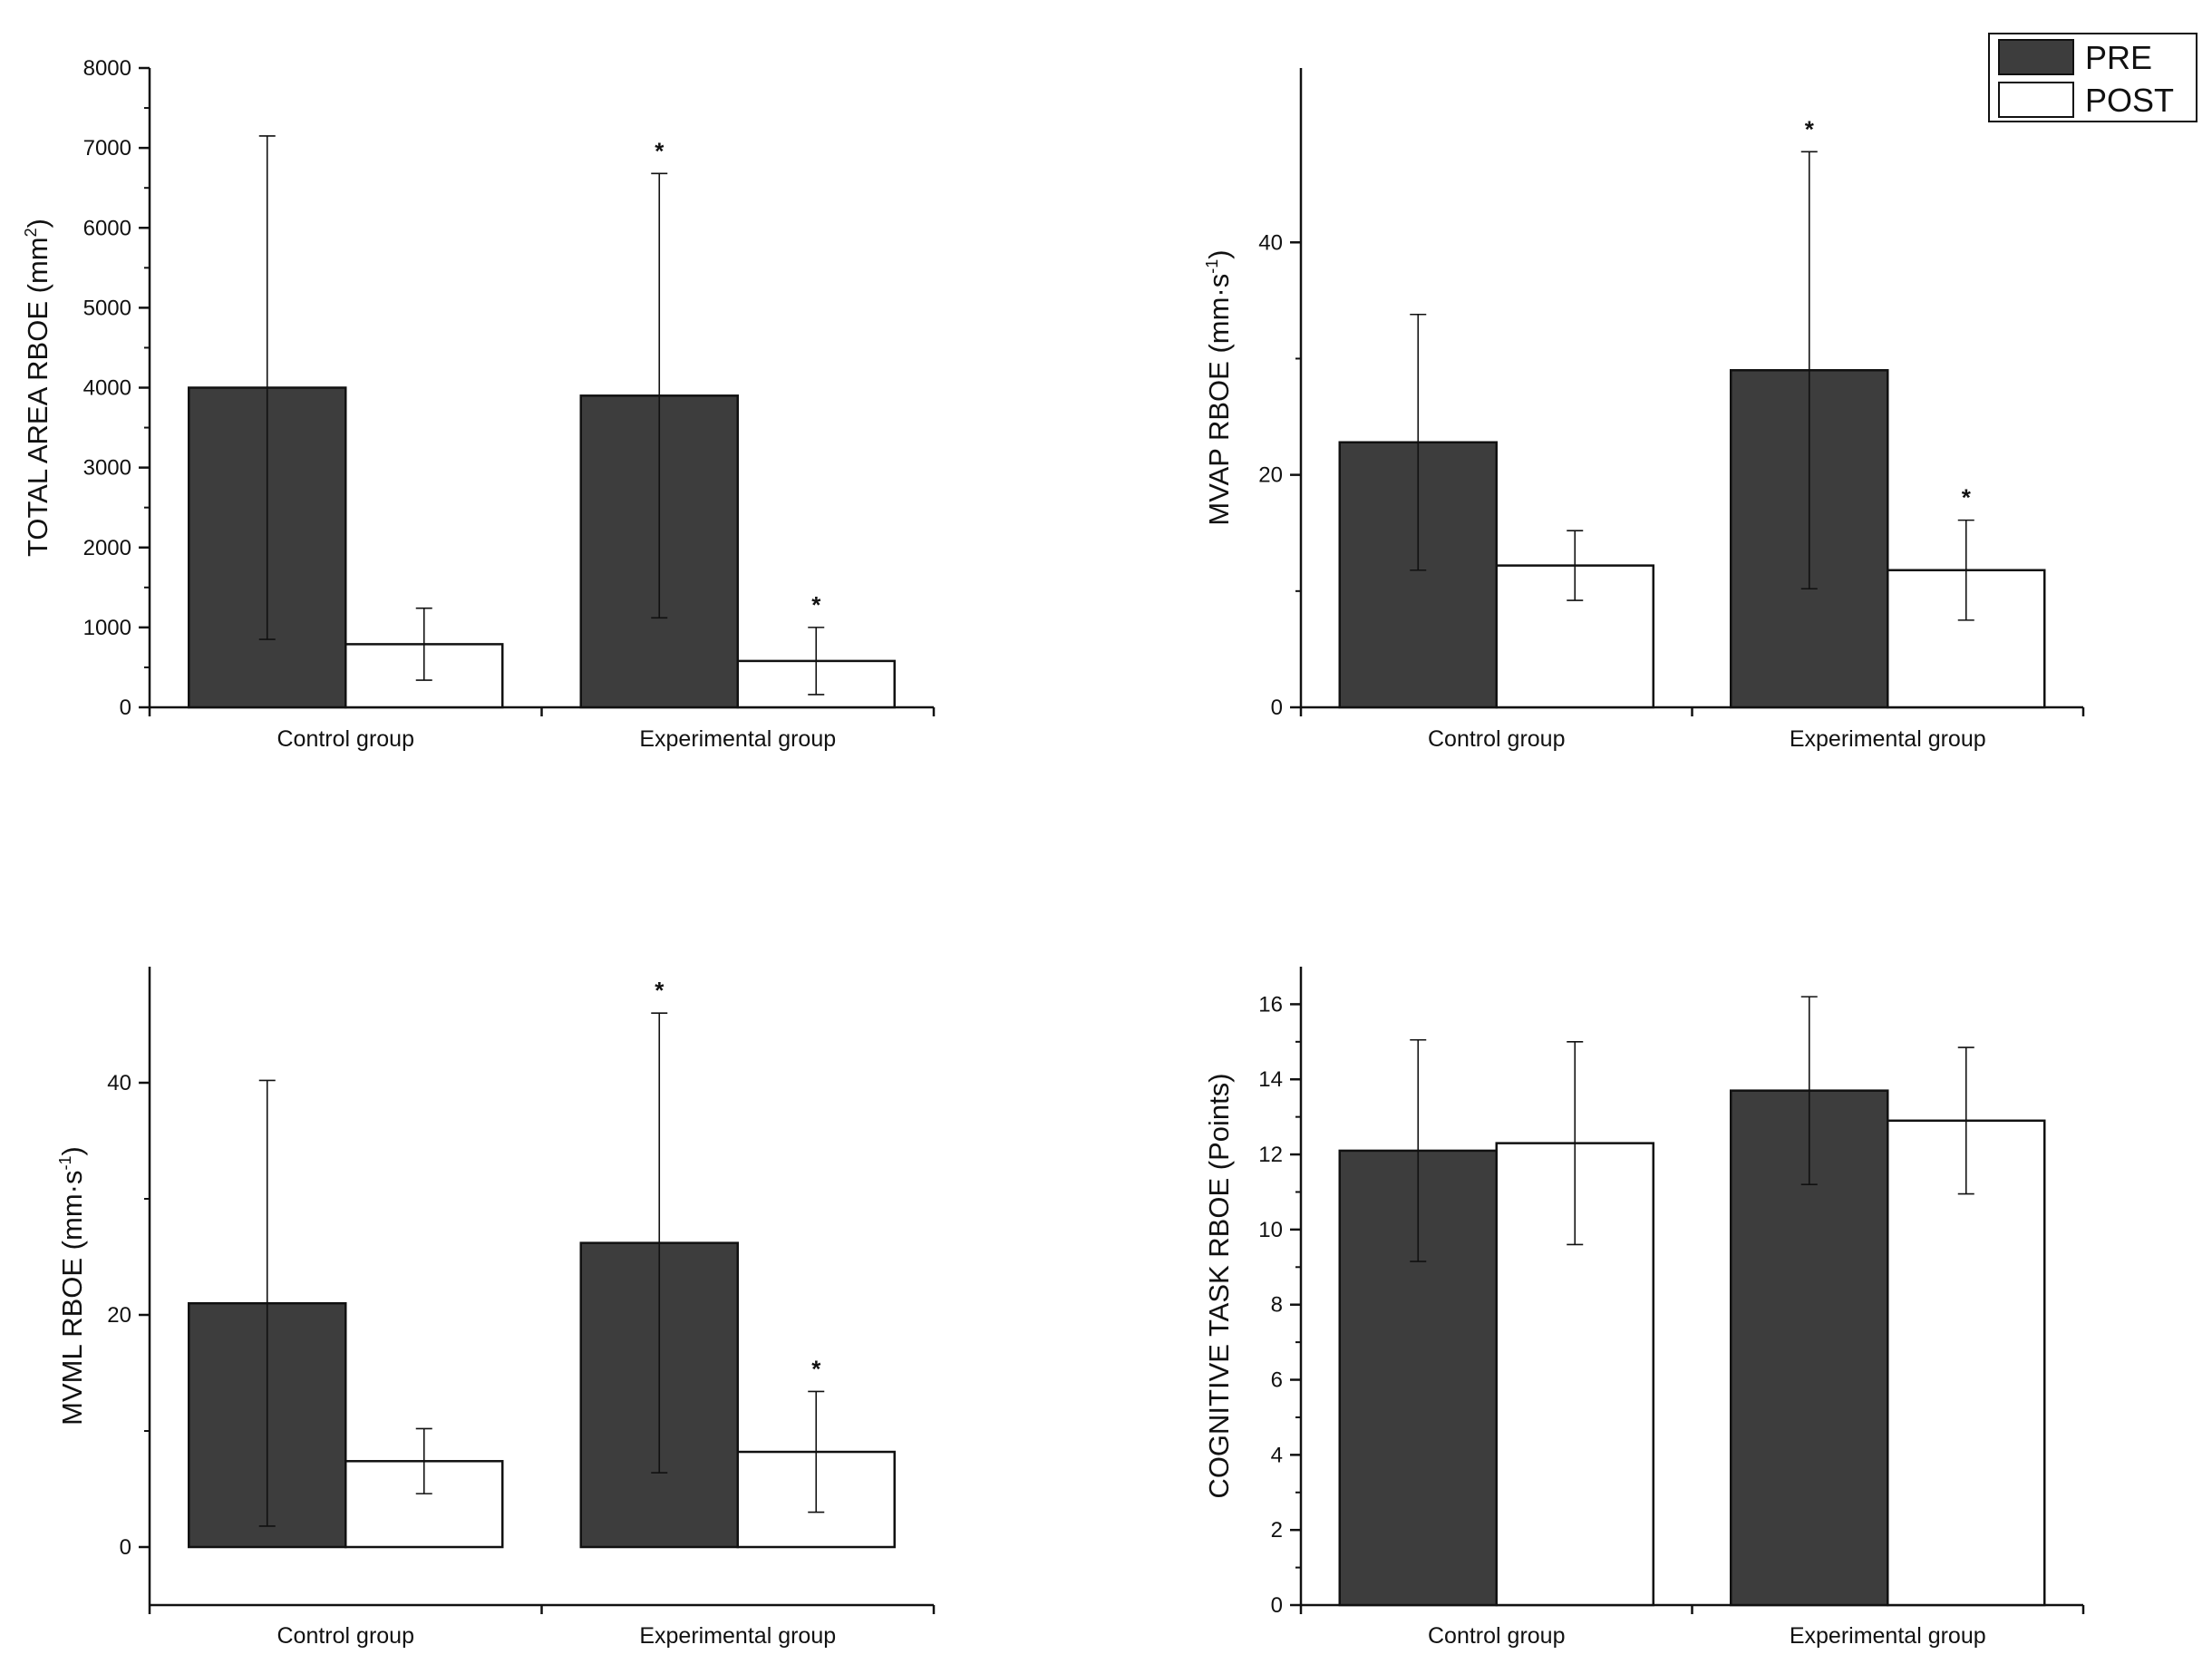  Describe the element at coordinates (1219, 1285) in the screenshot. I see `y-axis-title: COGNITIVE TASK RBOE (Points)` at that location.